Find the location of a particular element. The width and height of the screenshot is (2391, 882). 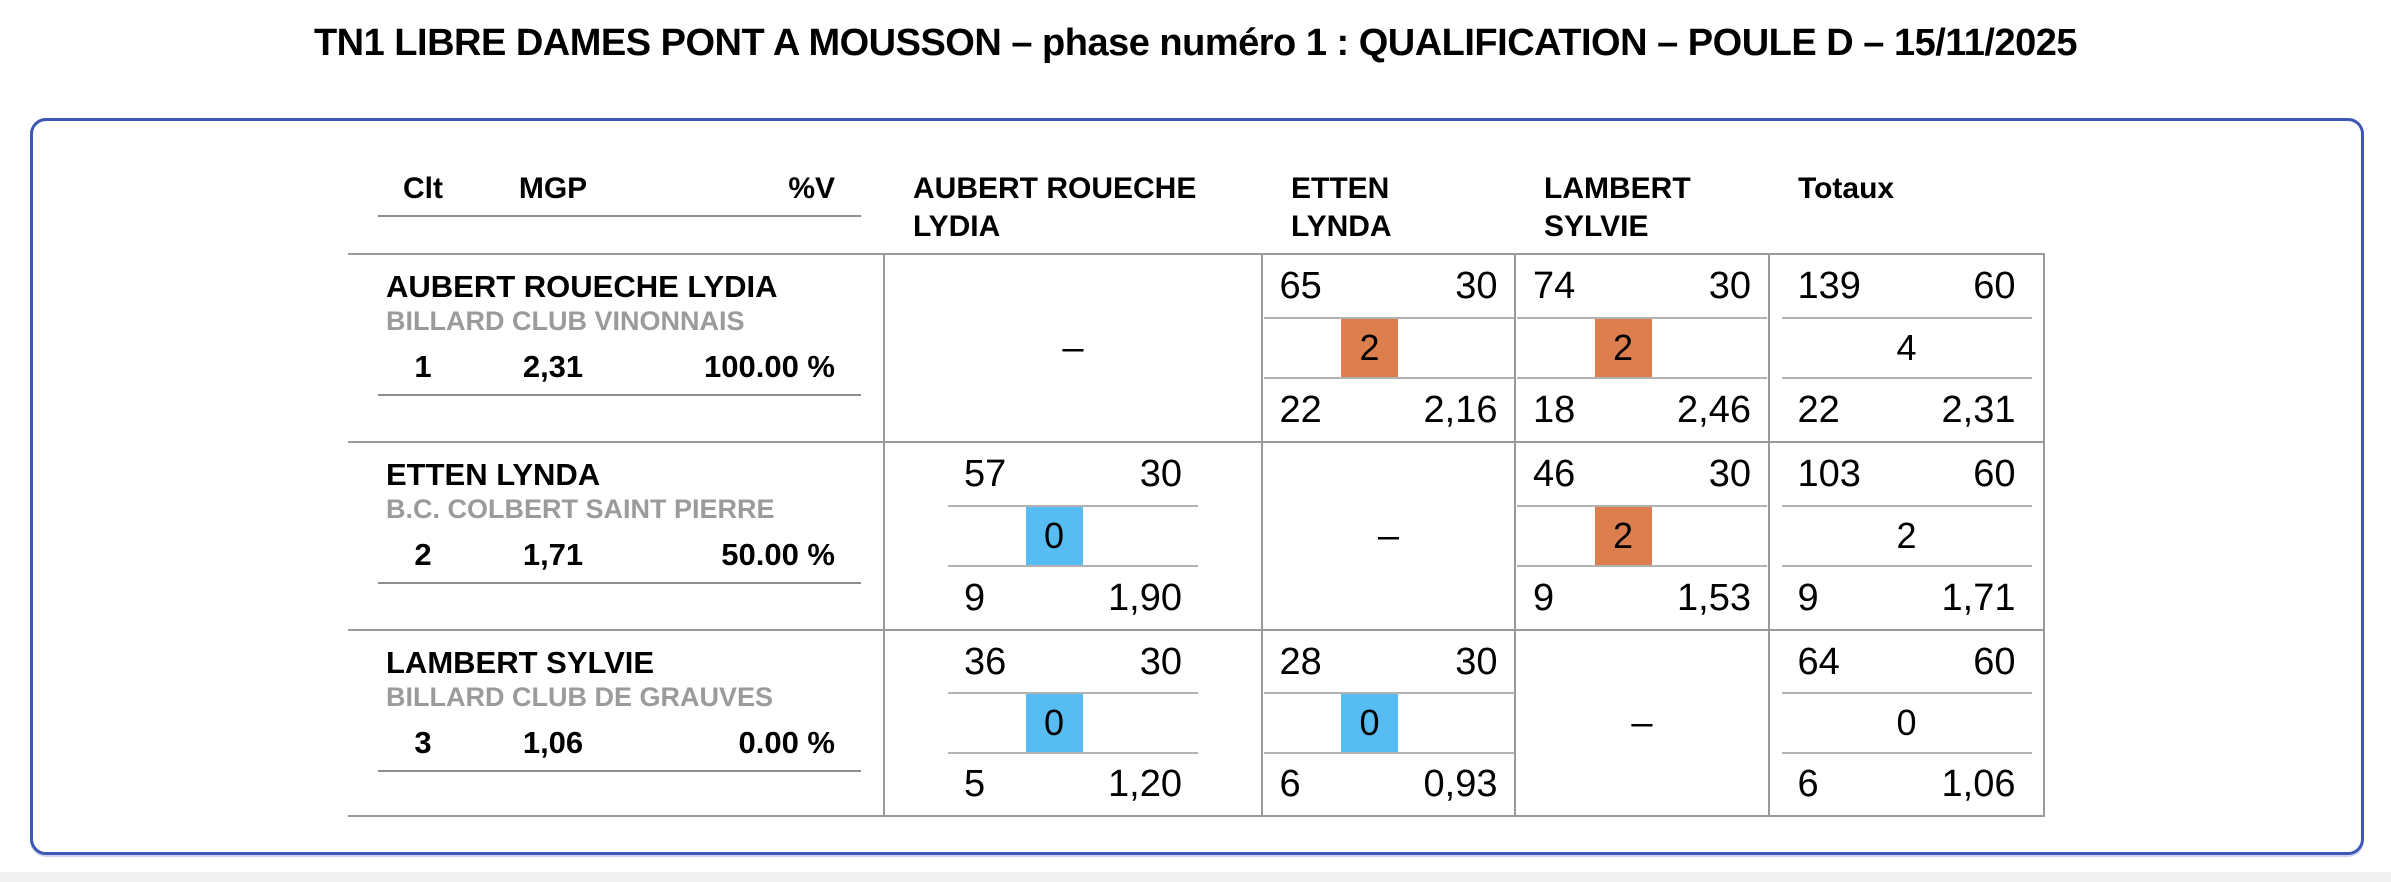

match-cell: 46 30 2 9 1,53 is located at coordinates (1641, 535).